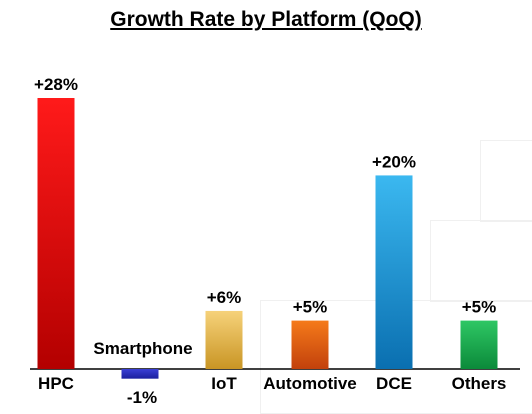  Describe the element at coordinates (310, 383) in the screenshot. I see `category-label-automotive: Automotive` at that location.